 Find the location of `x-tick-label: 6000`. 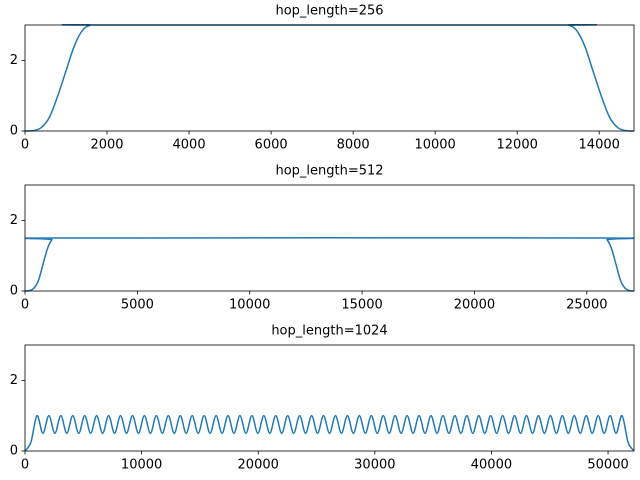

x-tick-label: 6000 is located at coordinates (271, 145).